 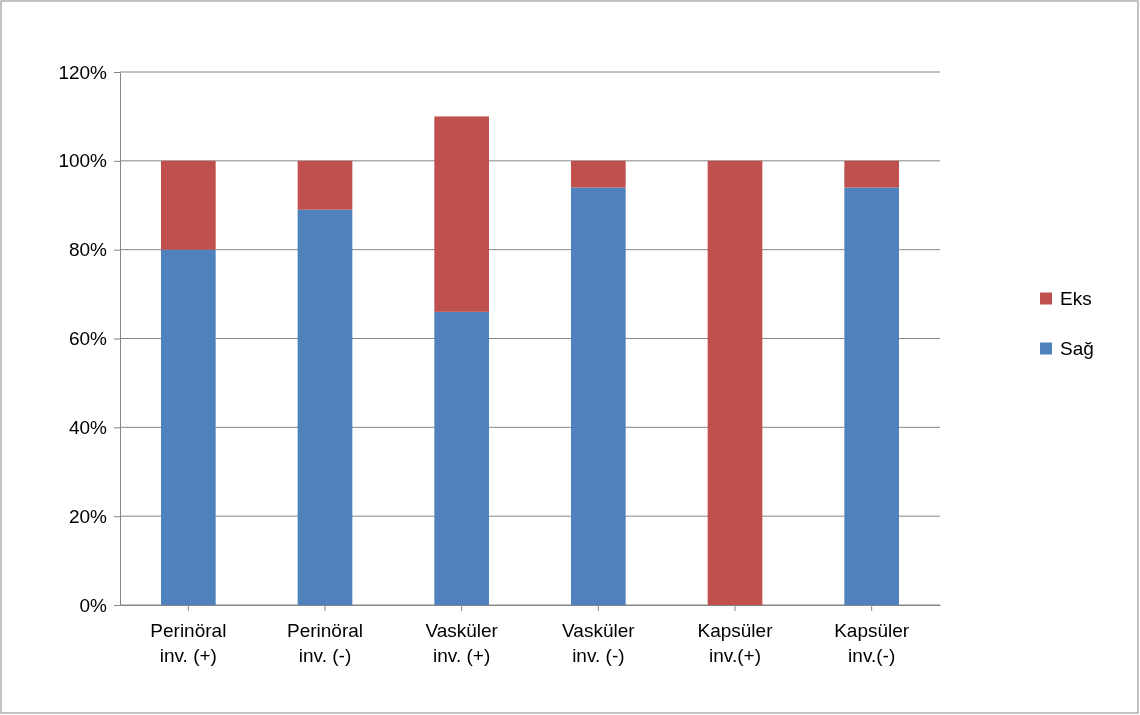 What do you see at coordinates (872, 642) in the screenshot?
I see `x-tick-label: Kapsüler inv.(-)` at bounding box center [872, 642].